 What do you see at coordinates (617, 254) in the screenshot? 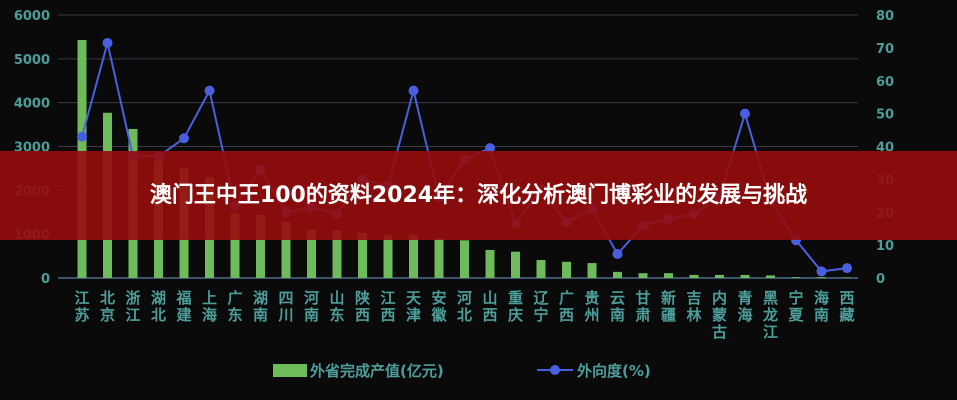
I see `point-云南` at bounding box center [617, 254].